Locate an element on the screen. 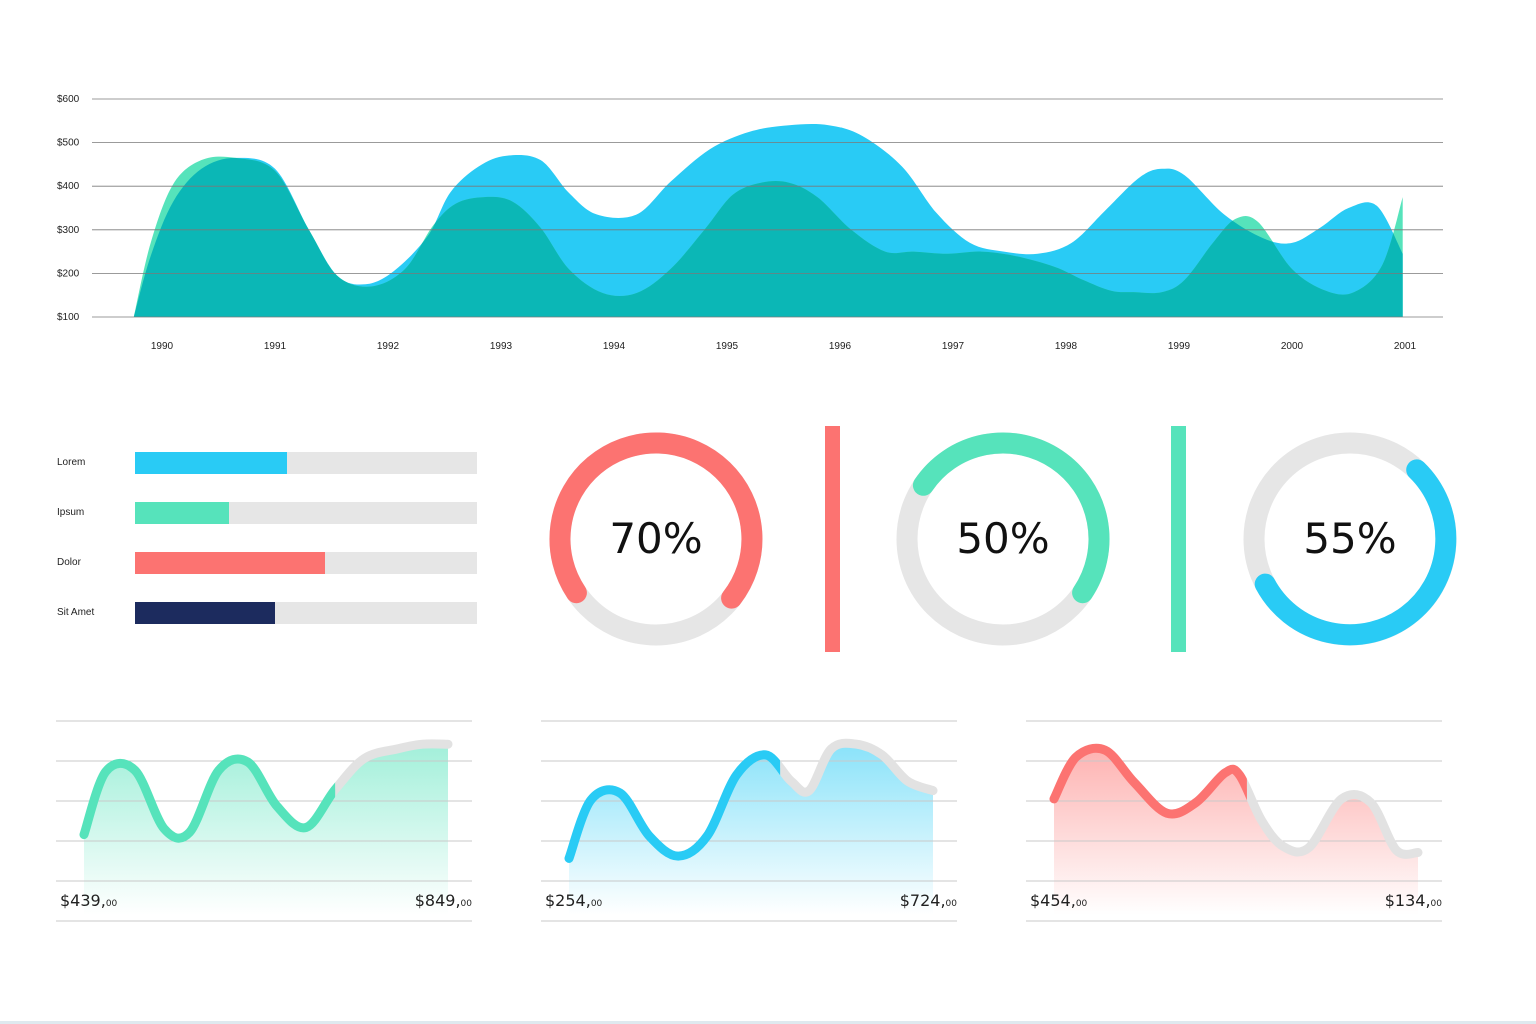 This screenshot has height=1024, width=1536. start-price: $439,00 is located at coordinates (88, 900).